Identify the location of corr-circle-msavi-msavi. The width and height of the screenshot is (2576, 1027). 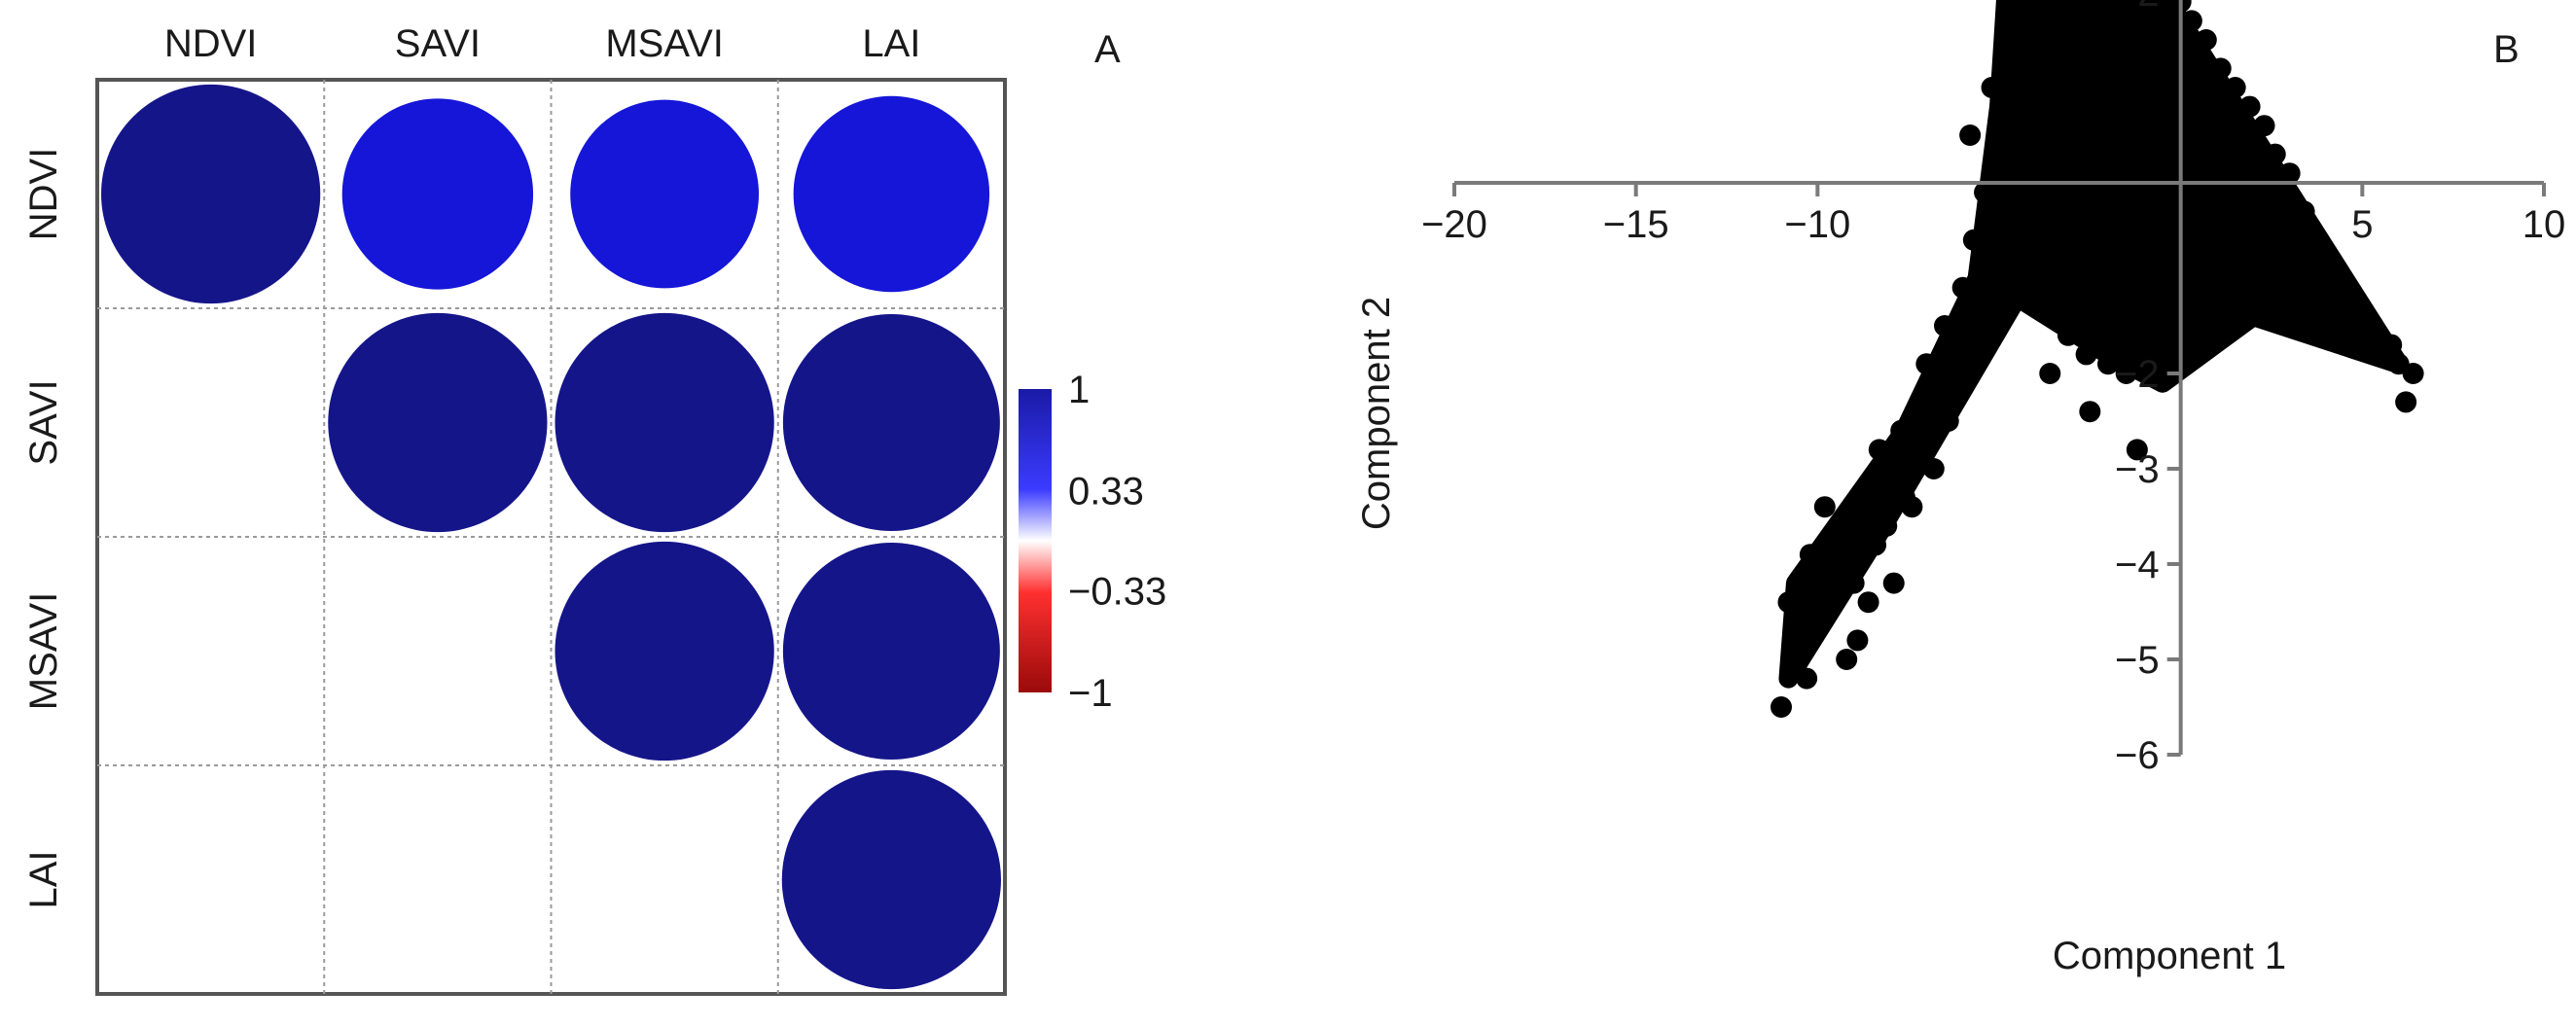
(664, 651).